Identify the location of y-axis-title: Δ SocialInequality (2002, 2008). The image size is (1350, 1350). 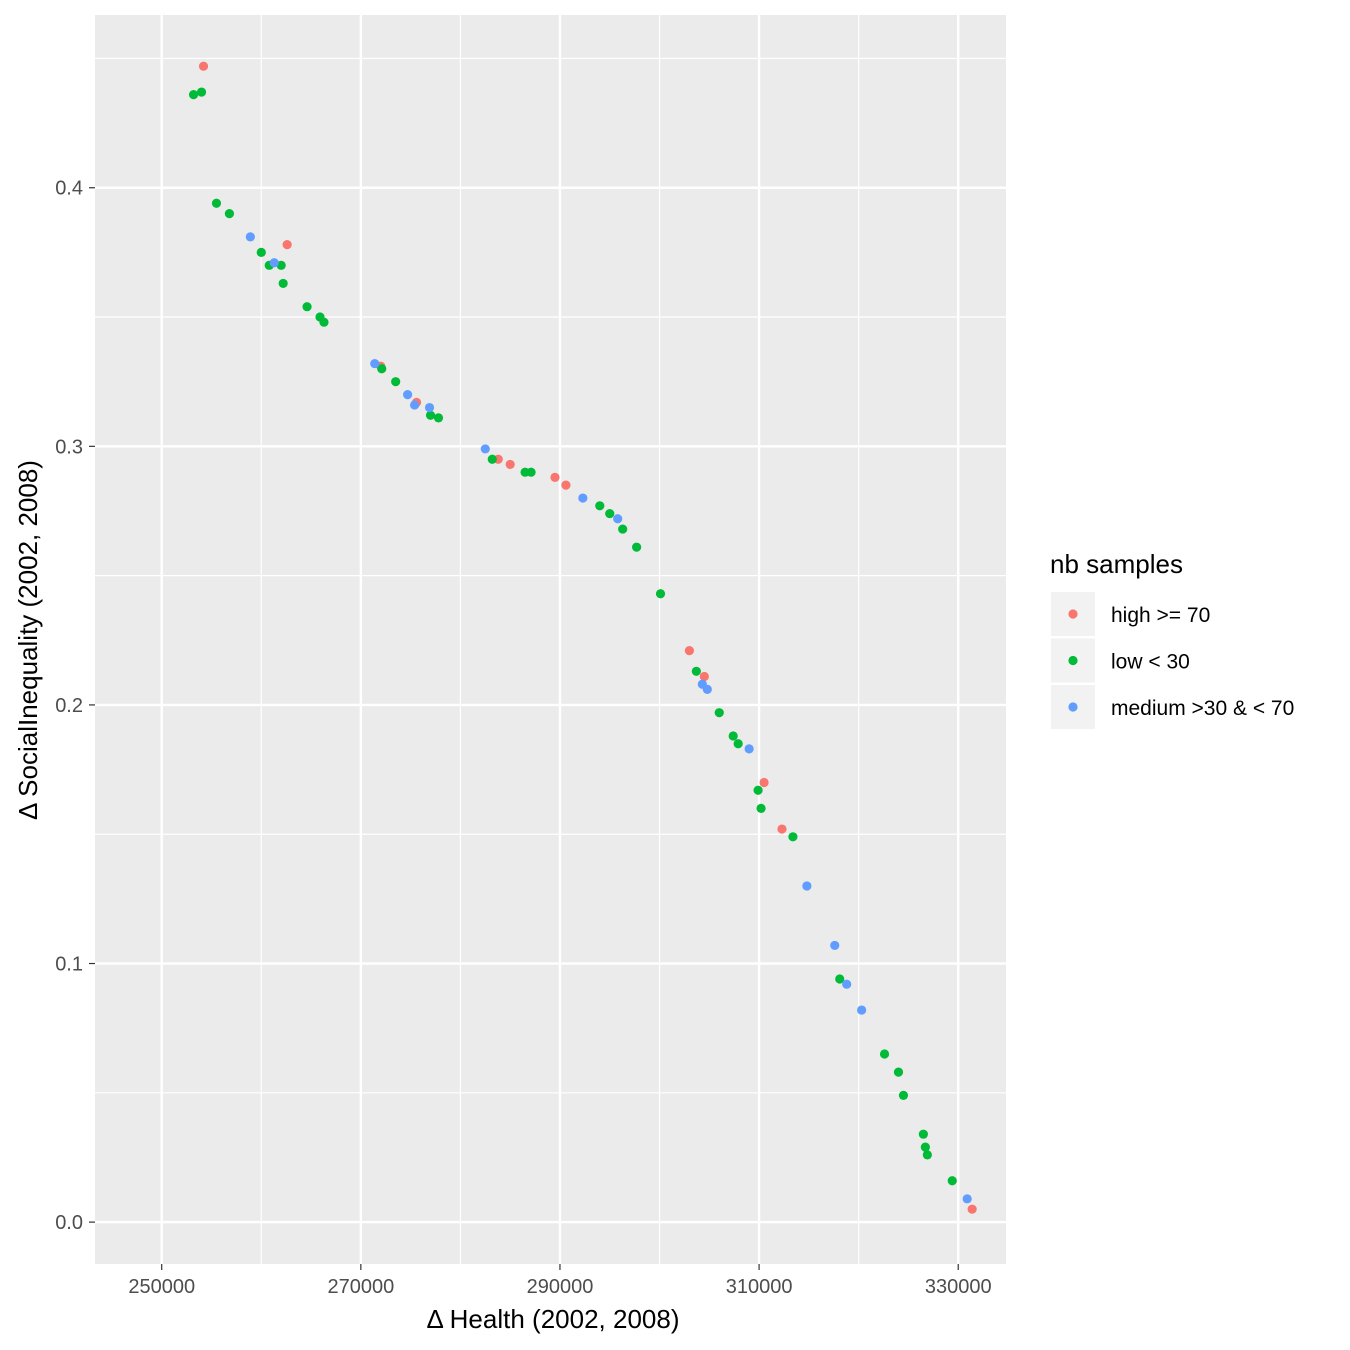
(28, 640).